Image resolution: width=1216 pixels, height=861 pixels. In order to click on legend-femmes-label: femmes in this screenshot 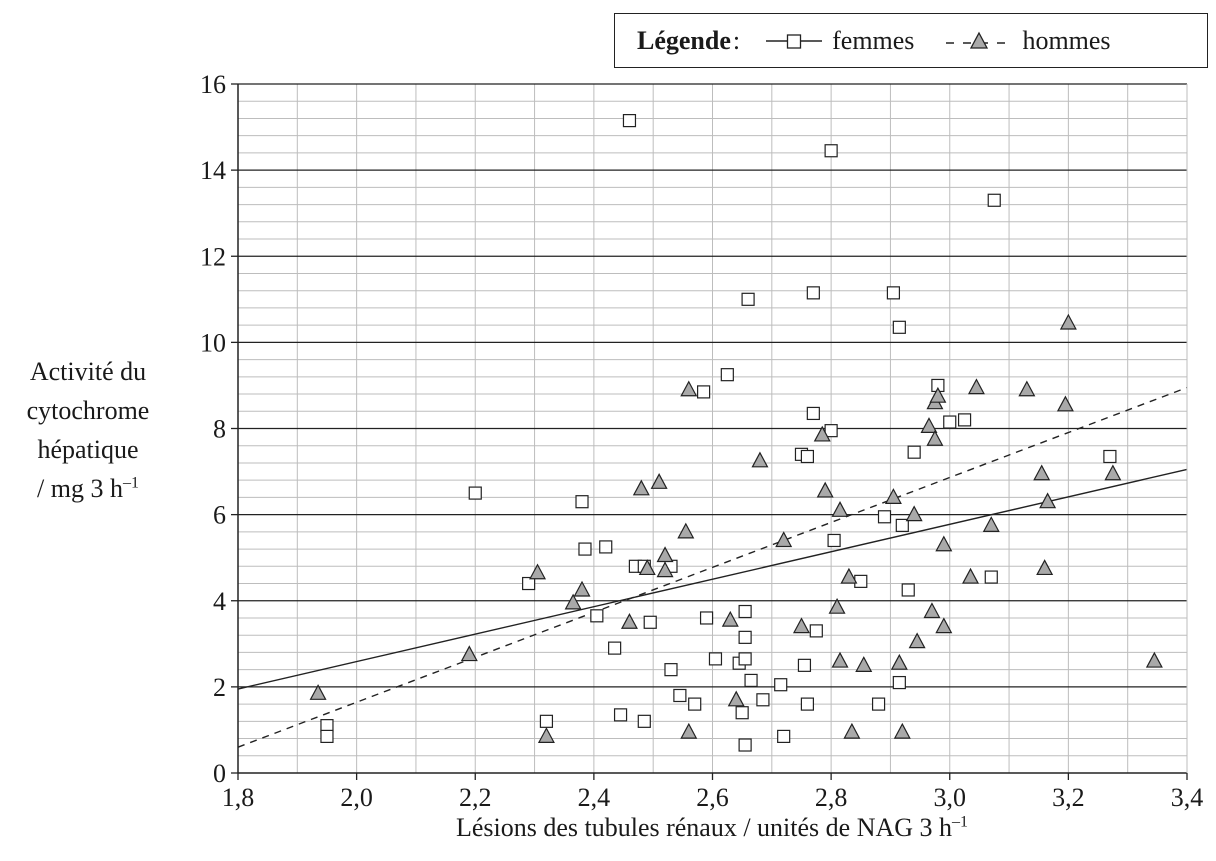, I will do `click(873, 40)`.